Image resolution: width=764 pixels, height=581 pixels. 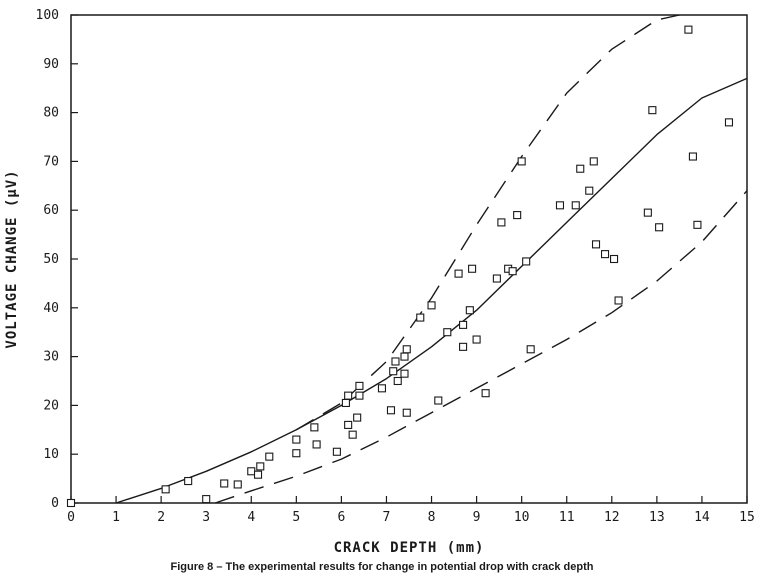 What do you see at coordinates (51, 454) in the screenshot?
I see `y-tick-label: 10` at bounding box center [51, 454].